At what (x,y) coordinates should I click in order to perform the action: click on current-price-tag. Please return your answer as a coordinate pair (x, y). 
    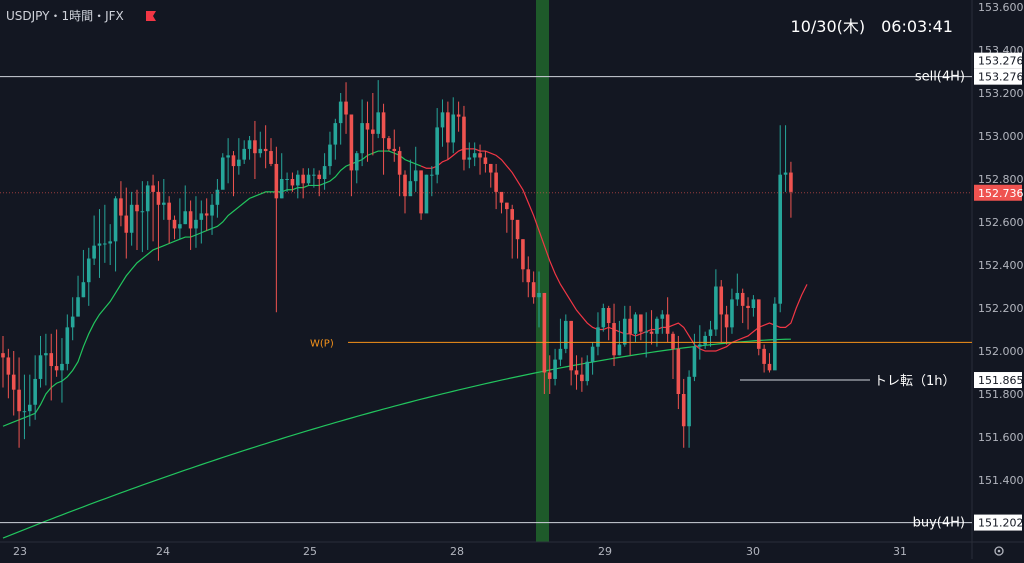
    Looking at the image, I should click on (998, 192).